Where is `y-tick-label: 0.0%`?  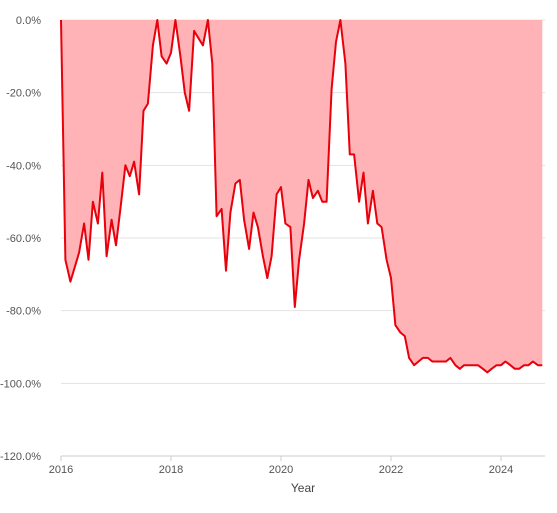
y-tick-label: 0.0% is located at coordinates (28, 21).